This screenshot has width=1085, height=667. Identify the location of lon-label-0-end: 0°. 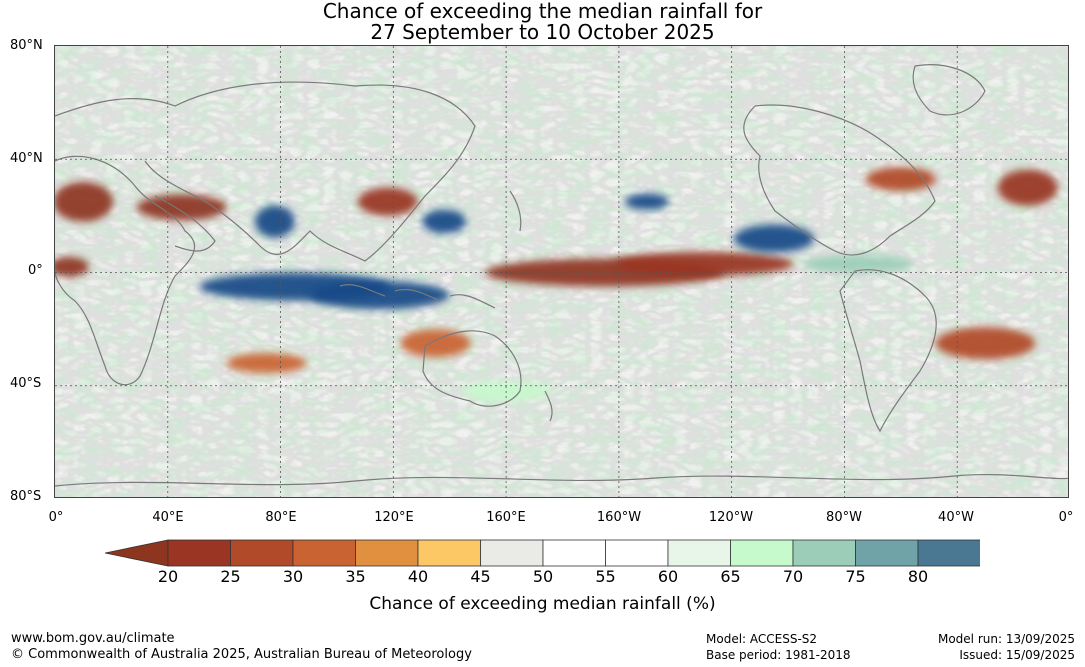
(1066, 517).